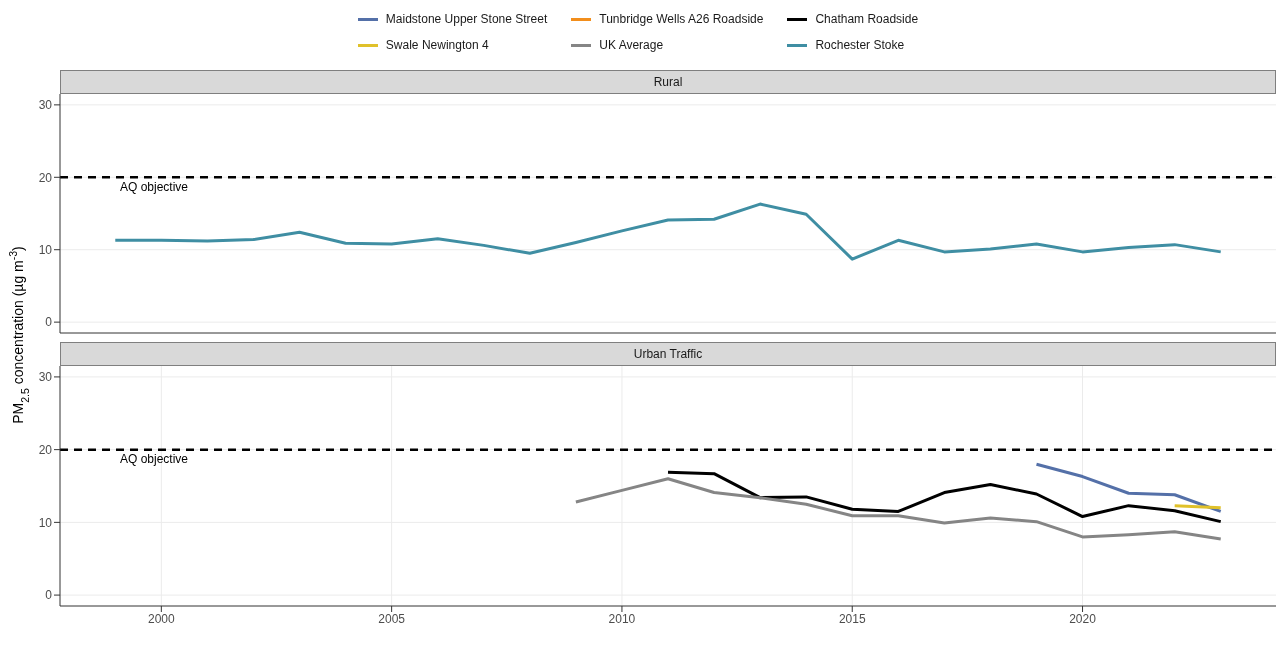 This screenshot has height=648, width=1276. I want to click on x-tick-label: 2010, so click(622, 618).